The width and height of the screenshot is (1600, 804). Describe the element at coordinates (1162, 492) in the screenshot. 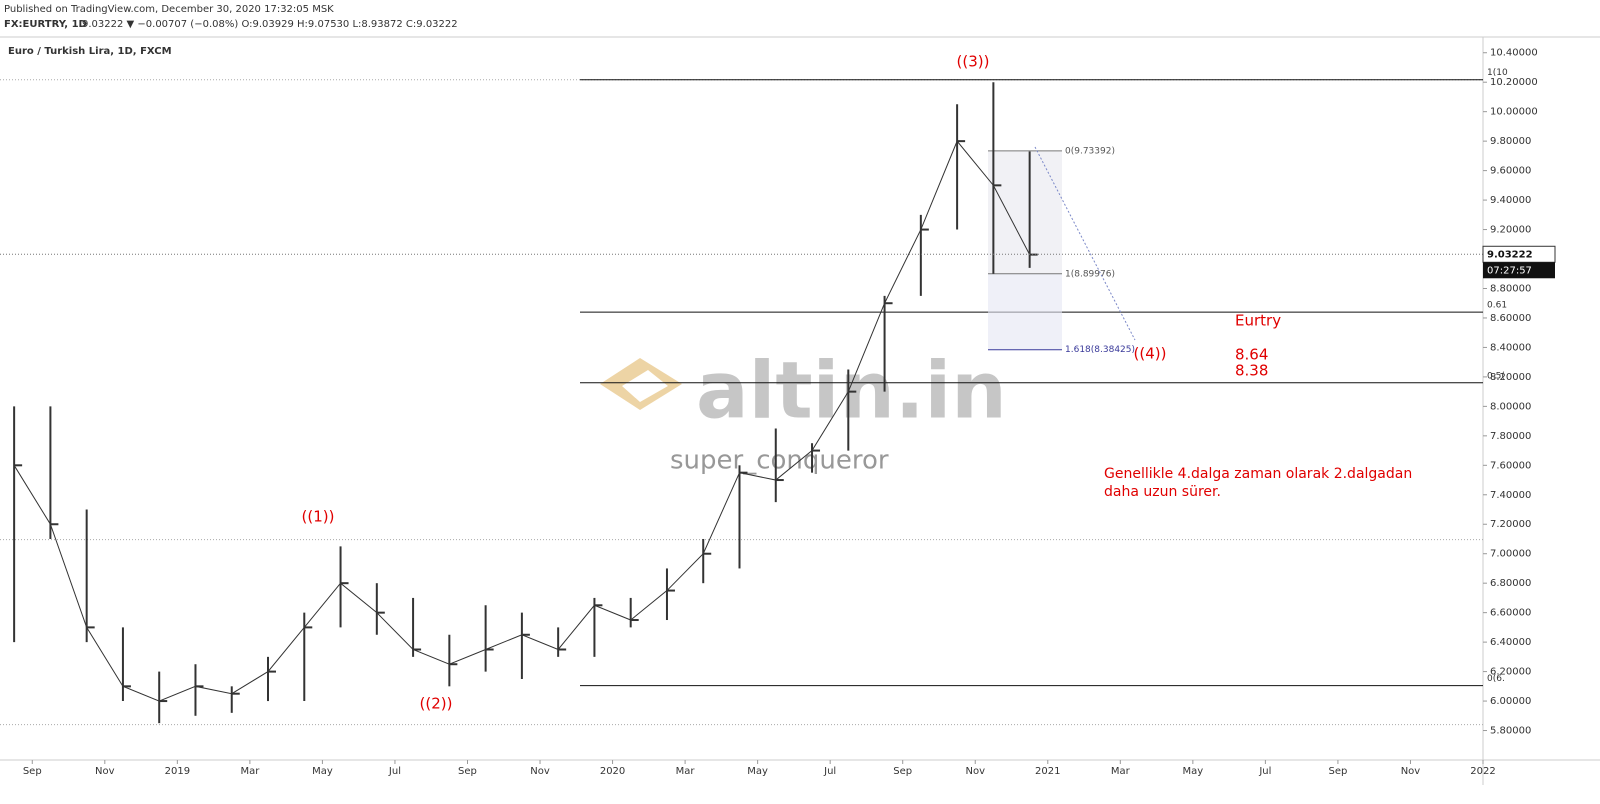

I see `comment: daha uzun sürer.` at that location.